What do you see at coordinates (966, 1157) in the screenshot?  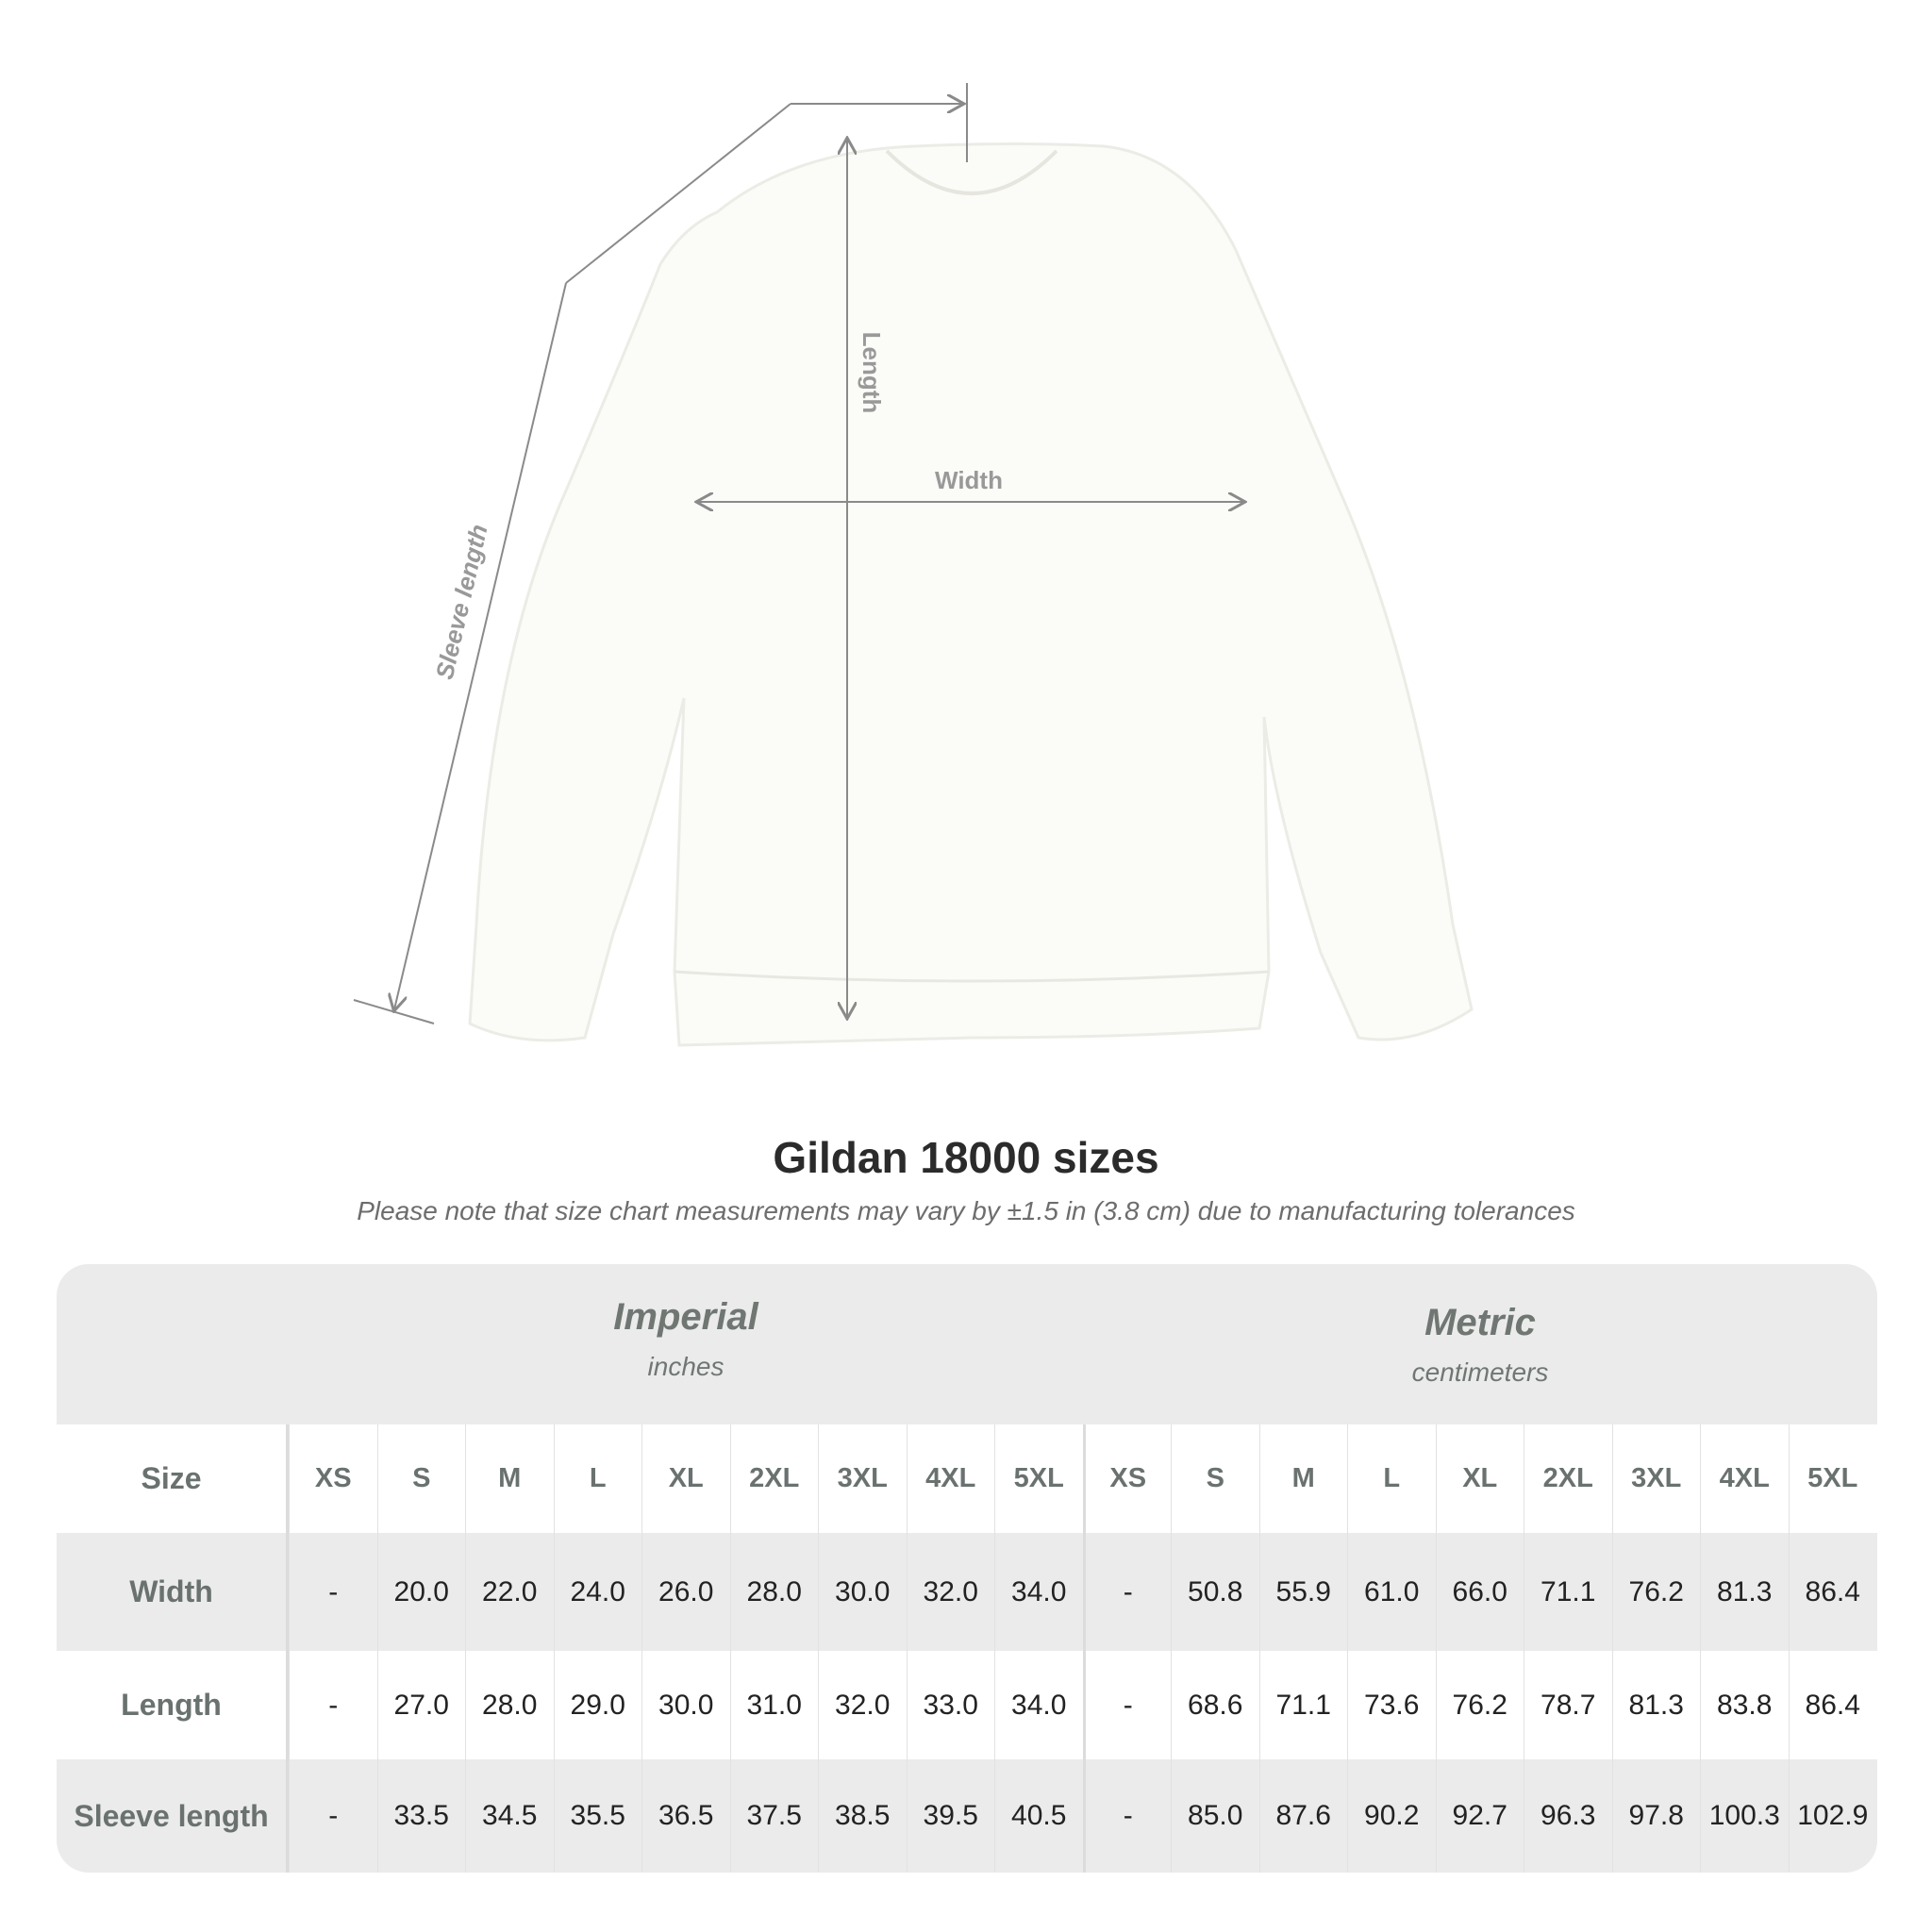 I see `page-title: Gildan 18000 sizes` at bounding box center [966, 1157].